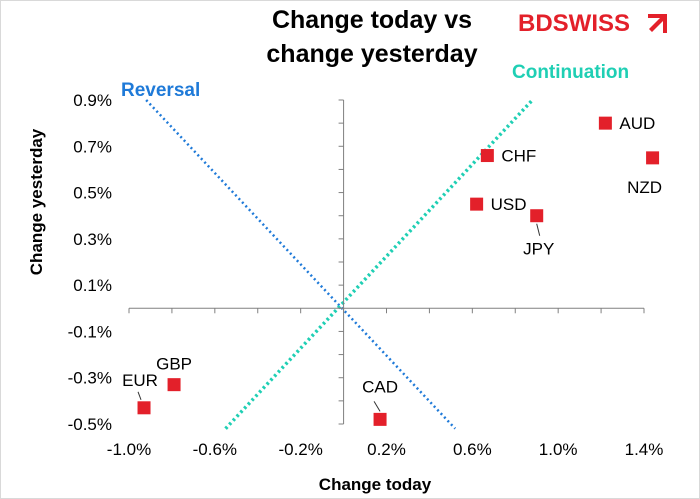 The image size is (700, 499). I want to click on point-aud, so click(605, 123).